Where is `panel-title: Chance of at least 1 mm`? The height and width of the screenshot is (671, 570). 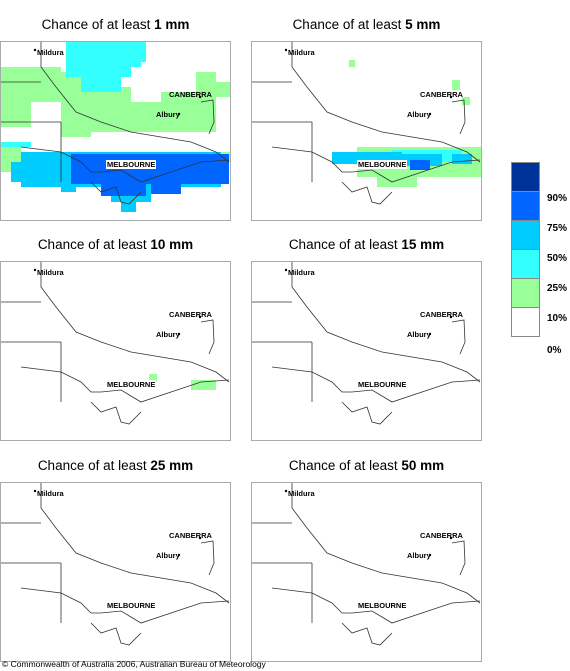
panel-title: Chance of at least 1 mm is located at coordinates (115, 24).